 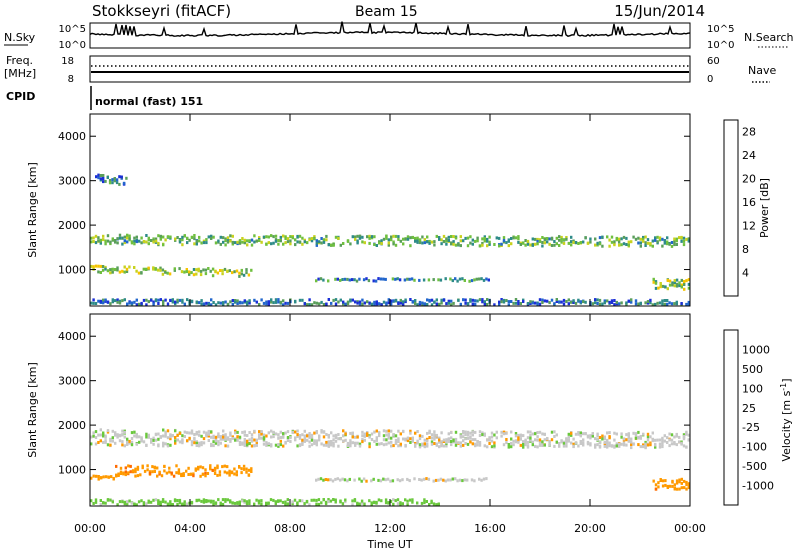 What do you see at coordinates (72, 225) in the screenshot?
I see `range-tick-label: 2000` at bounding box center [72, 225].